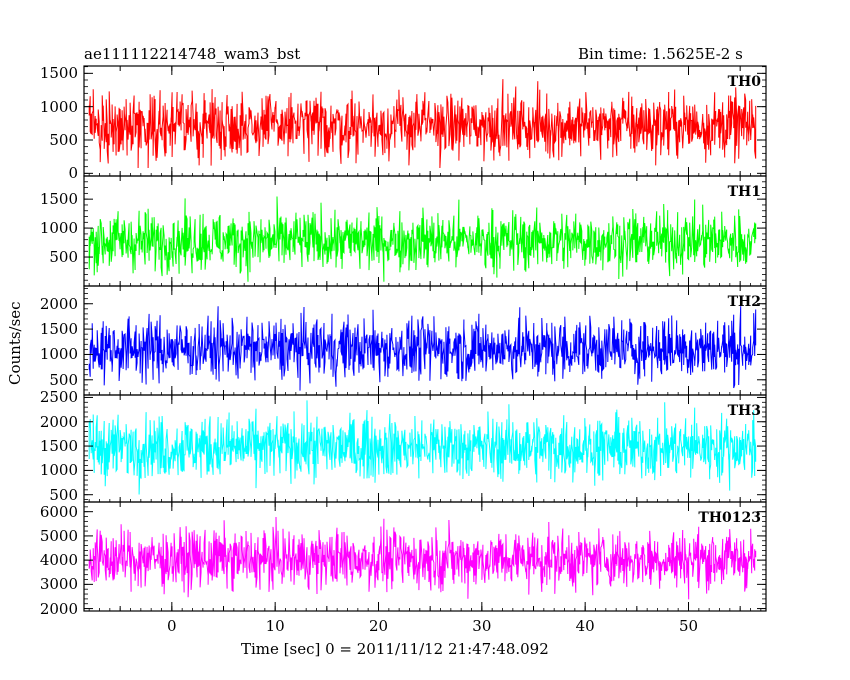 Image resolution: width=850 pixels, height=680 pixels. What do you see at coordinates (58, 228) in the screenshot?
I see `y-tick-label-th1: 1000` at bounding box center [58, 228].